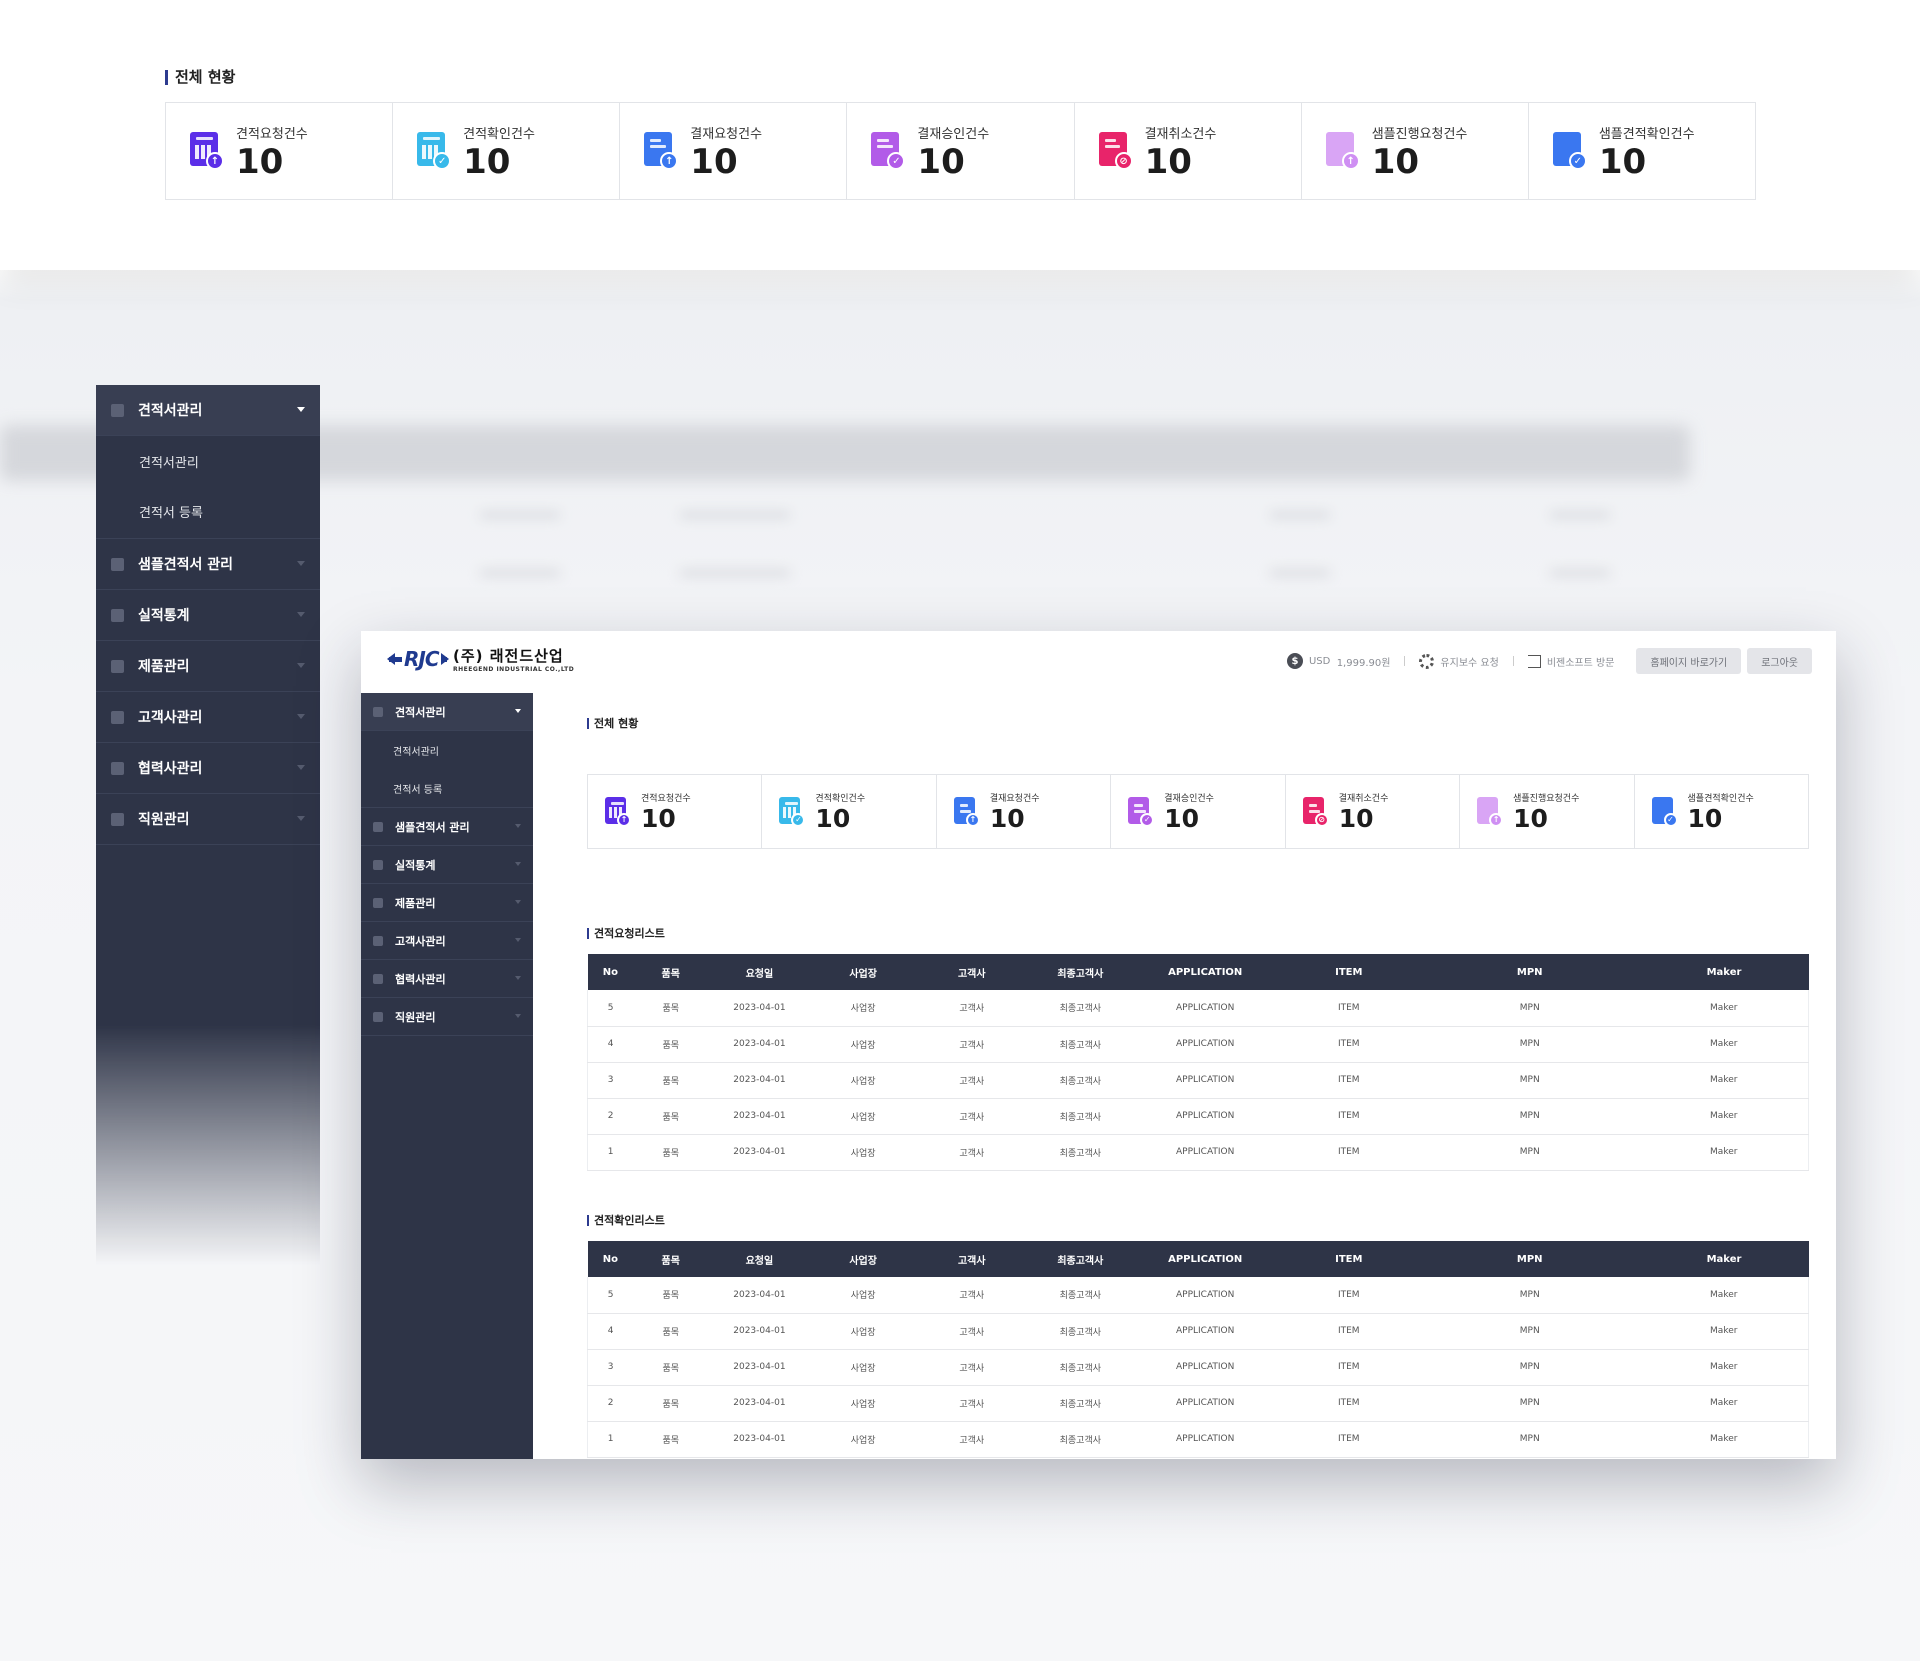 Image resolution: width=1920 pixels, height=1661 pixels. What do you see at coordinates (1689, 661) in the screenshot?
I see `homepage-button: 홈페이지 바로가기` at bounding box center [1689, 661].